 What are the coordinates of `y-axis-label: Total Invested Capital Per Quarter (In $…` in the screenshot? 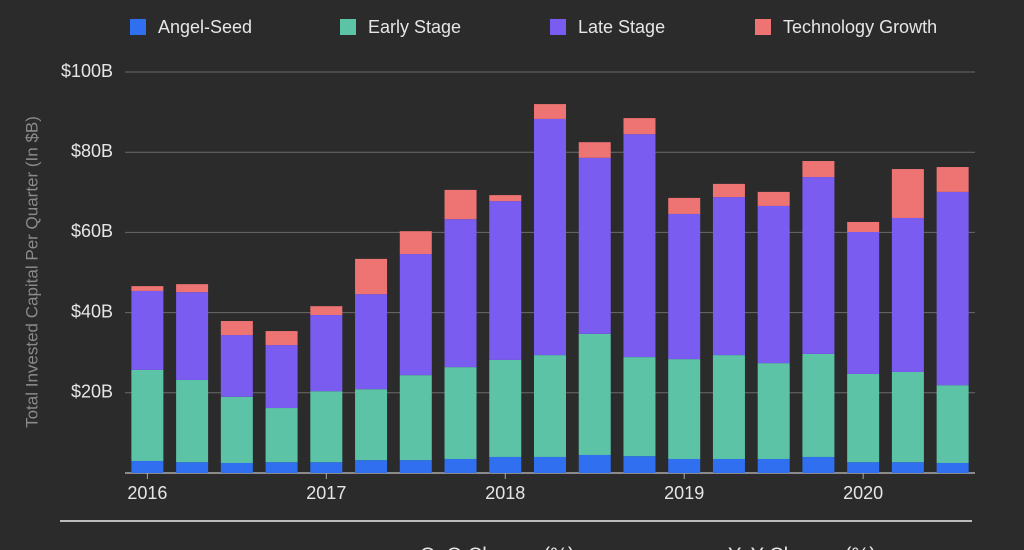 It's located at (31, 272).